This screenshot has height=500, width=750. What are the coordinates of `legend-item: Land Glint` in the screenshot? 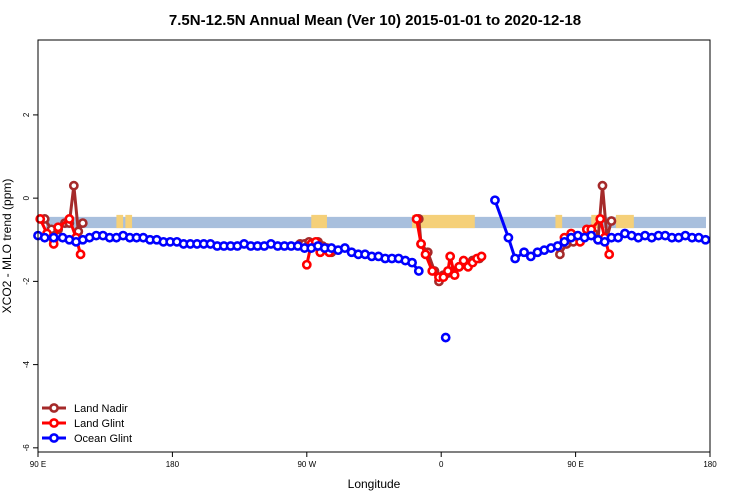 It's located at (83, 424).